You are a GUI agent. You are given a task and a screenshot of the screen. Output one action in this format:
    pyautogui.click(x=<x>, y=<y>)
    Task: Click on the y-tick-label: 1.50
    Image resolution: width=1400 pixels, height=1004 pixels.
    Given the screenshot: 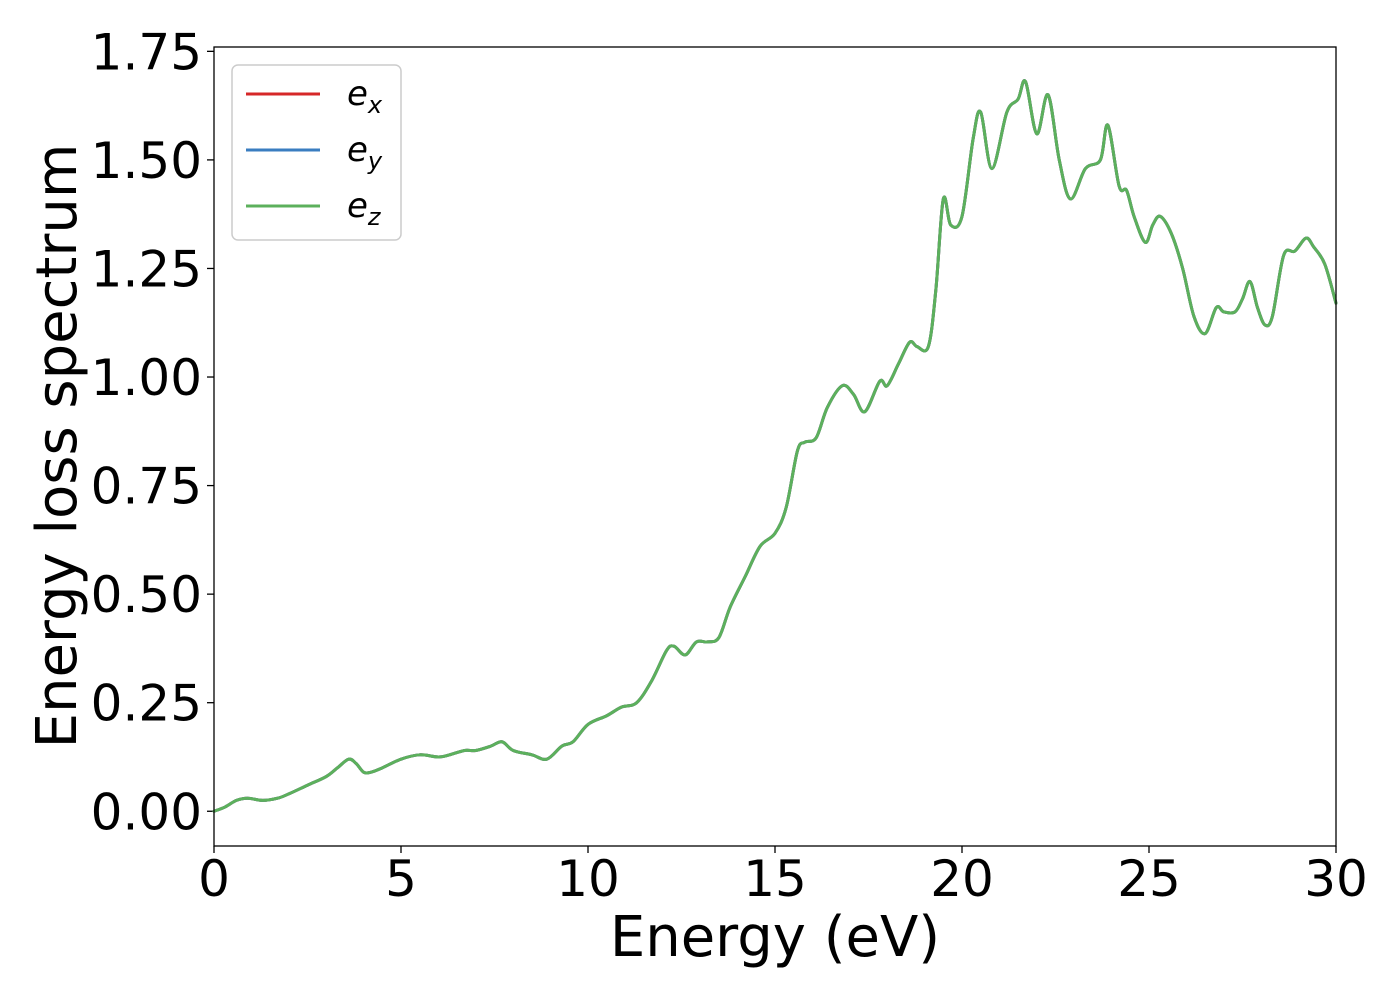 What is the action you would take?
    pyautogui.click(x=146, y=161)
    